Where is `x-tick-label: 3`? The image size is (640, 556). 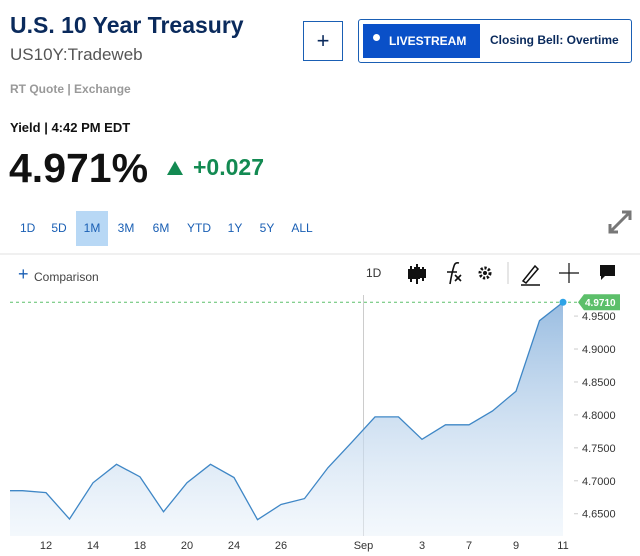
x-tick-label: 3 is located at coordinates (422, 546).